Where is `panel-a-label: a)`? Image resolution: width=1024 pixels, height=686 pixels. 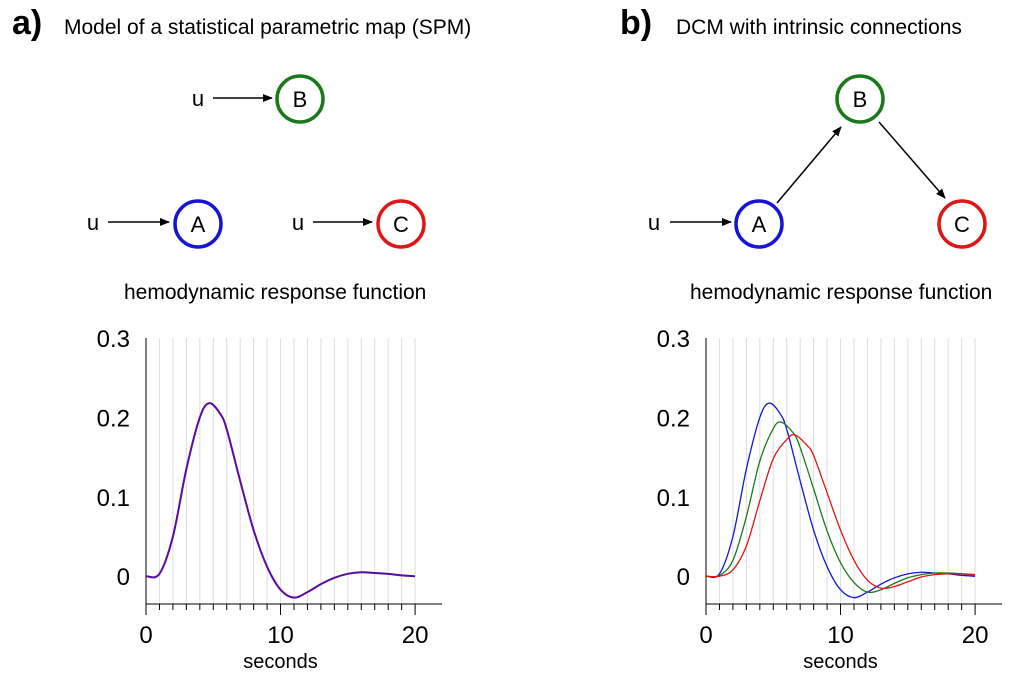
panel-a-label: a) is located at coordinates (27, 23).